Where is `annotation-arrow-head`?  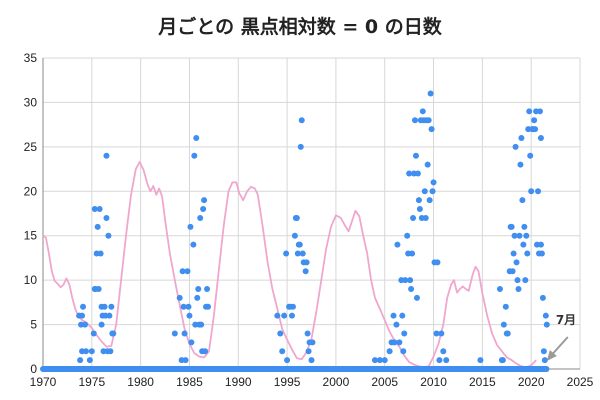 annotation-arrow-head is located at coordinates (551, 355).